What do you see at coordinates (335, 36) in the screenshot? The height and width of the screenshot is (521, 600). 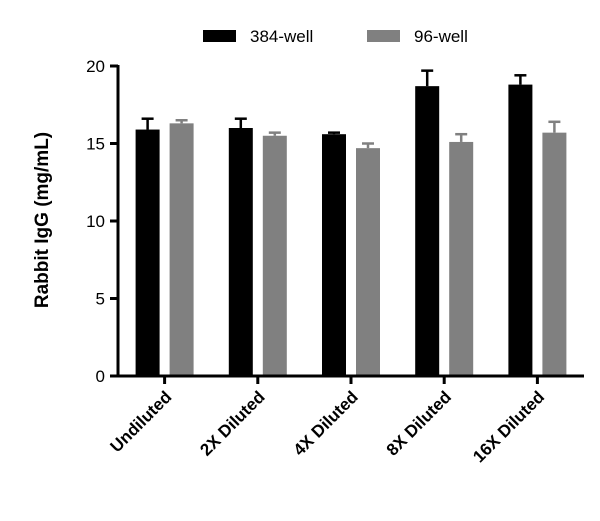 I see `legend: 384-well 96-well` at bounding box center [335, 36].